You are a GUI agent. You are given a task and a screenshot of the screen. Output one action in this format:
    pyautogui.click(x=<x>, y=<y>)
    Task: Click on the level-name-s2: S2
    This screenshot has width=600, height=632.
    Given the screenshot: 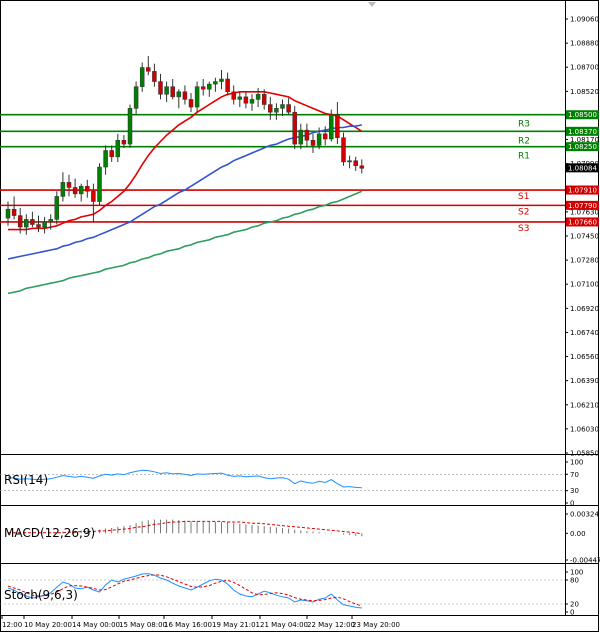 What is the action you would take?
    pyautogui.click(x=523, y=212)
    